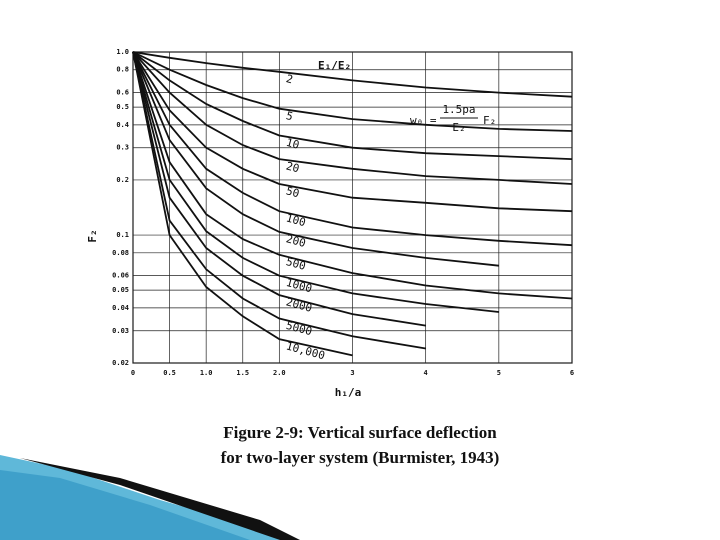  Describe the element at coordinates (242, 373) in the screenshot. I see `x-tick-label: 1.5` at that location.